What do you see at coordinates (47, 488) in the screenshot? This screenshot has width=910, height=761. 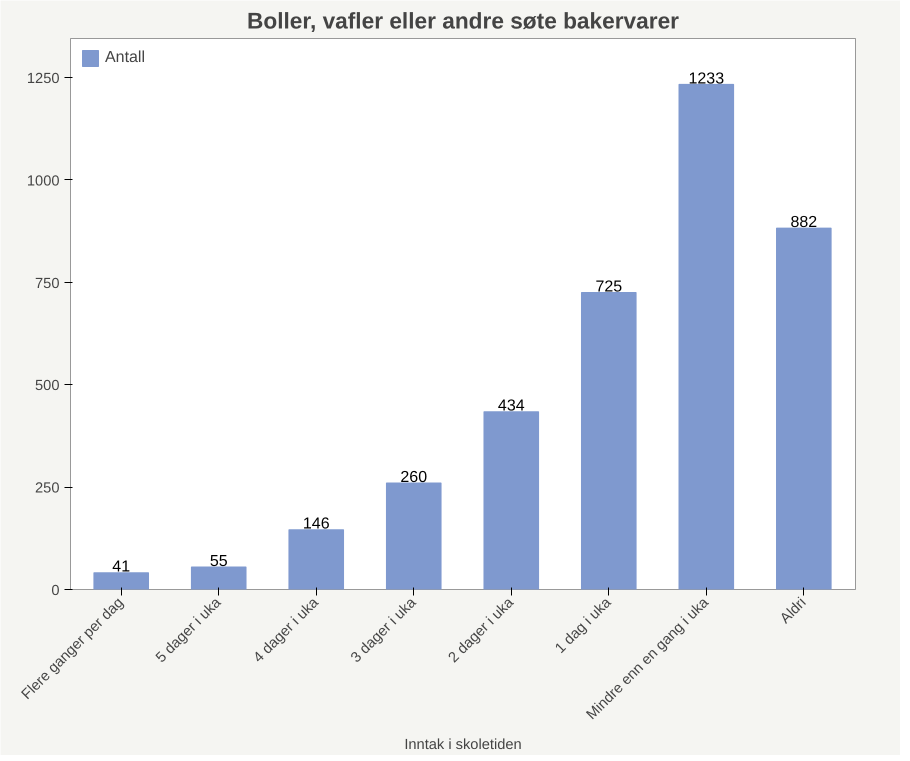 I see `y-tick-label: 250` at bounding box center [47, 488].